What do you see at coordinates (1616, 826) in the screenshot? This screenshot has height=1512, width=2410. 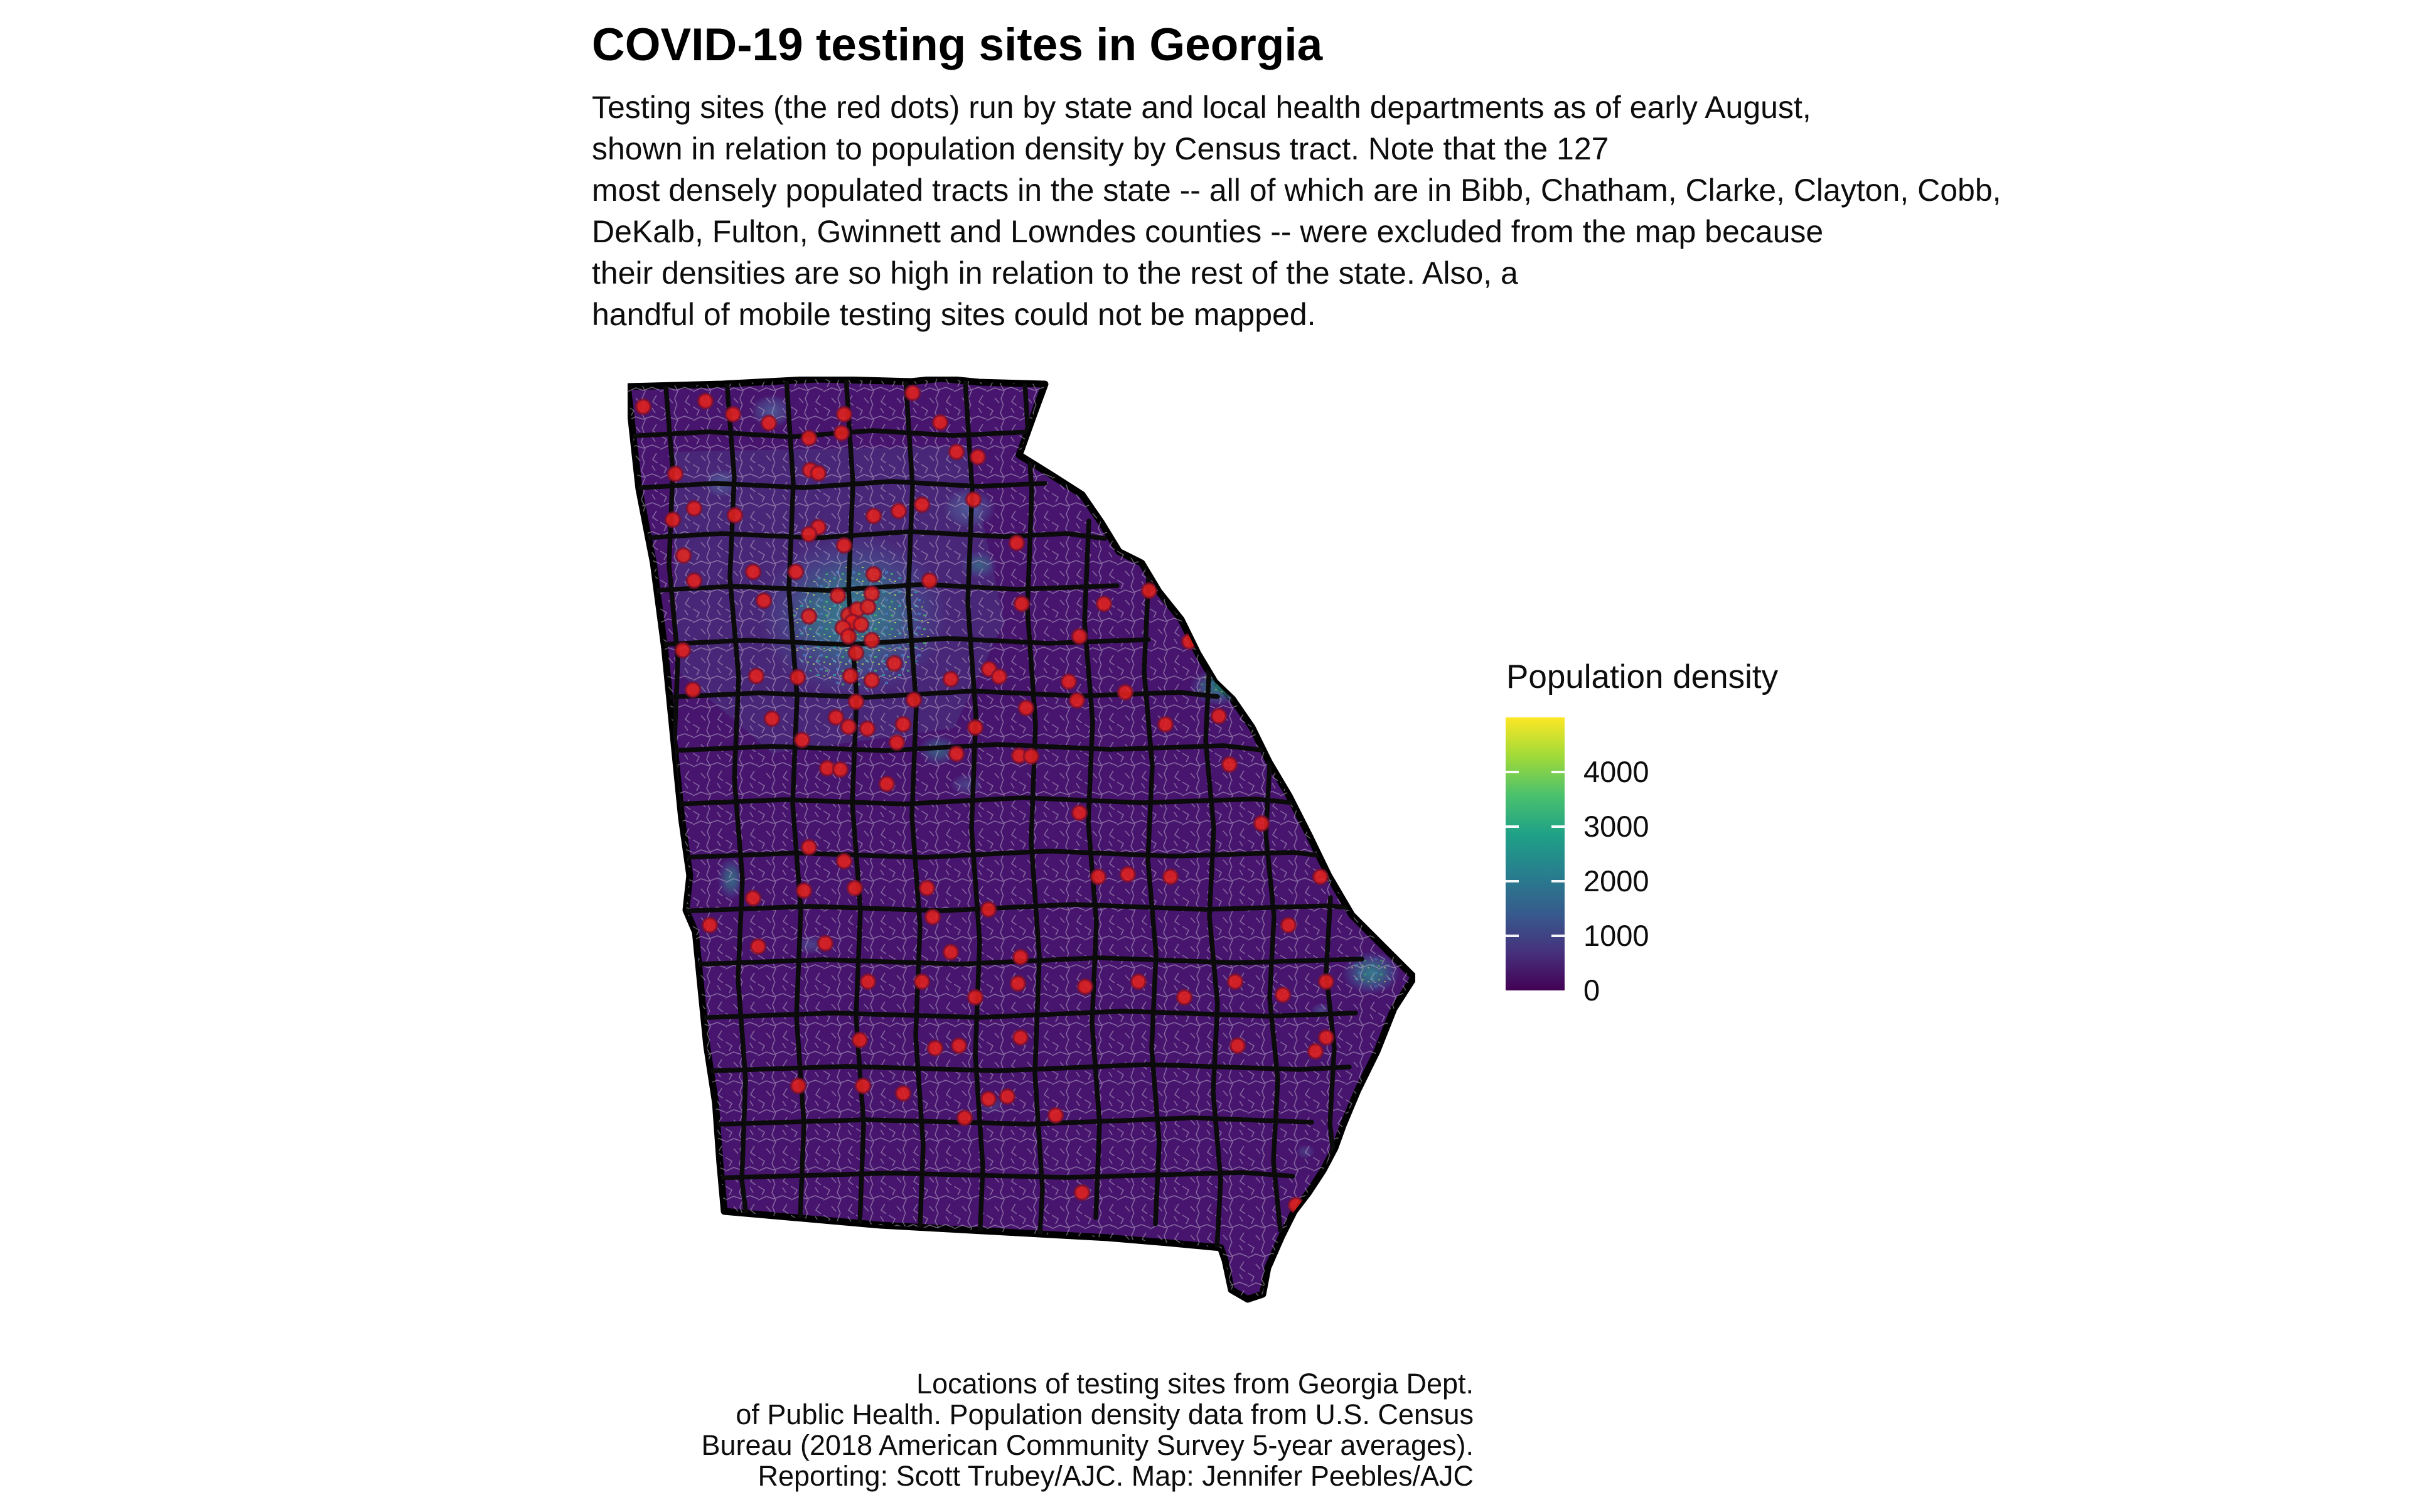 I see `legend-tick-label: 3000` at bounding box center [1616, 826].